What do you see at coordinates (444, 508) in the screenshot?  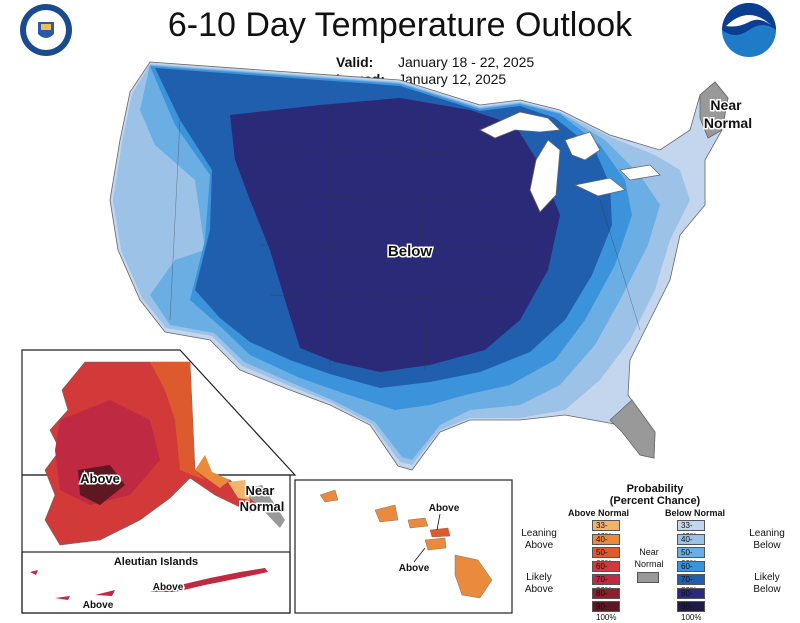 I see `hawaii-above-label-1: Above` at bounding box center [444, 508].